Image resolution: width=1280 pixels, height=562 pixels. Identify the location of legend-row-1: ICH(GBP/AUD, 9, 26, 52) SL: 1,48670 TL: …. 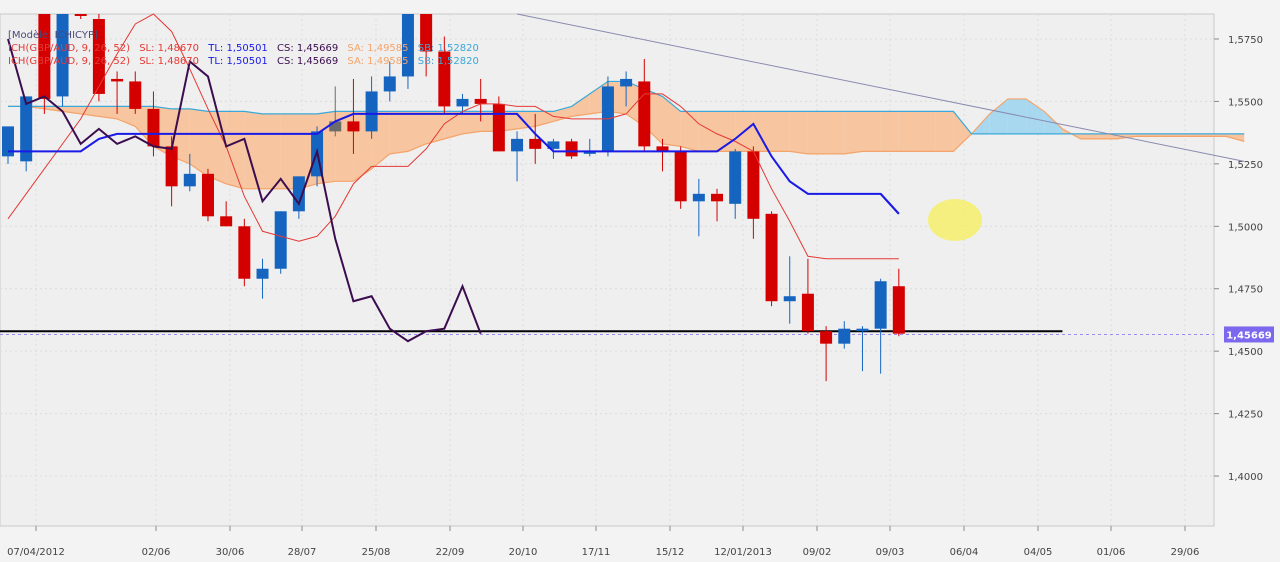
(246, 48).